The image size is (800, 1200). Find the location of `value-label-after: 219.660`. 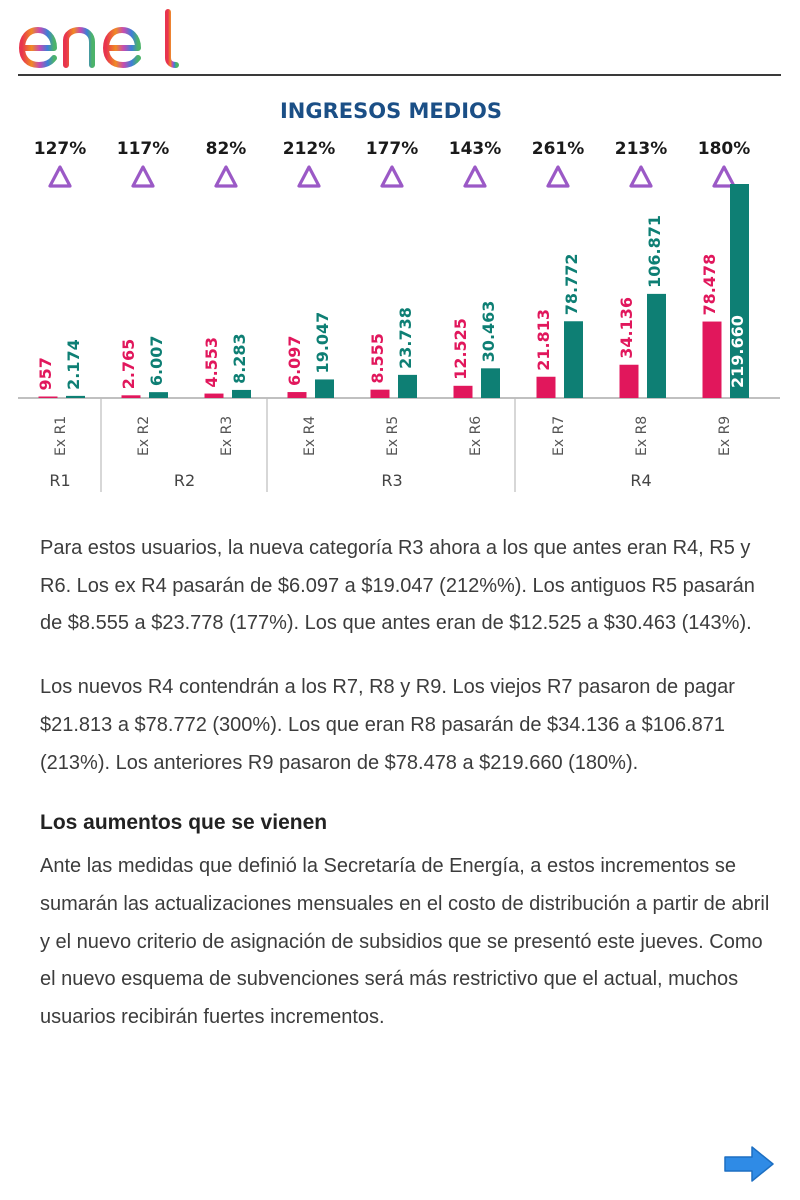

value-label-after: 219.660 is located at coordinates (737, 351).